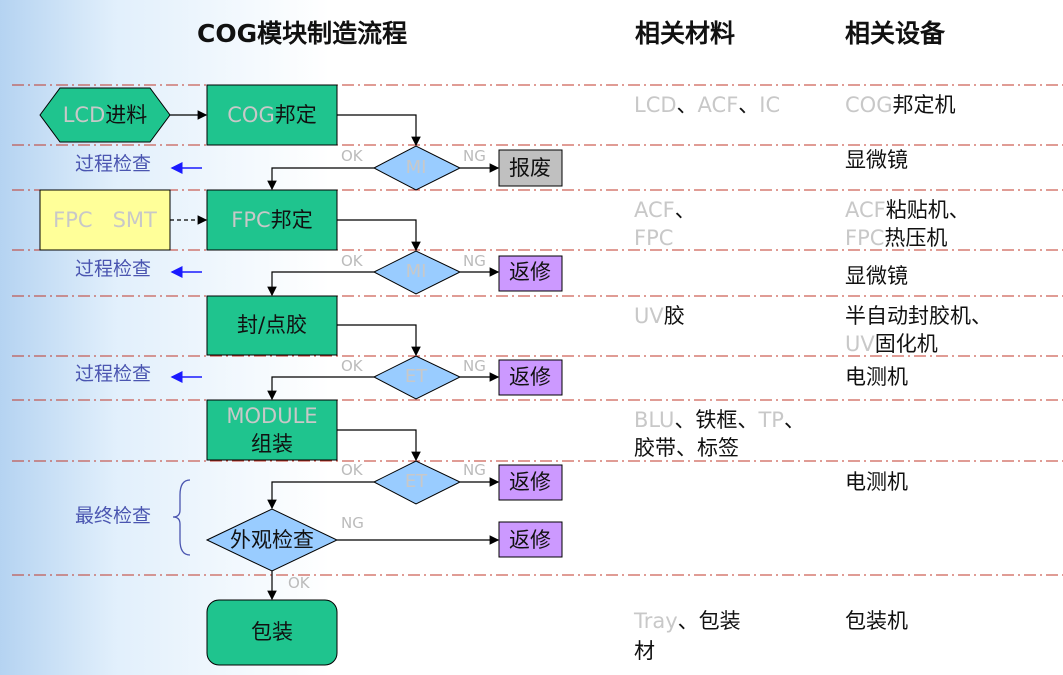 The height and width of the screenshot is (675, 1063). What do you see at coordinates (105, 220) in the screenshot?
I see `fpc-smt-label: FPC SMT` at bounding box center [105, 220].